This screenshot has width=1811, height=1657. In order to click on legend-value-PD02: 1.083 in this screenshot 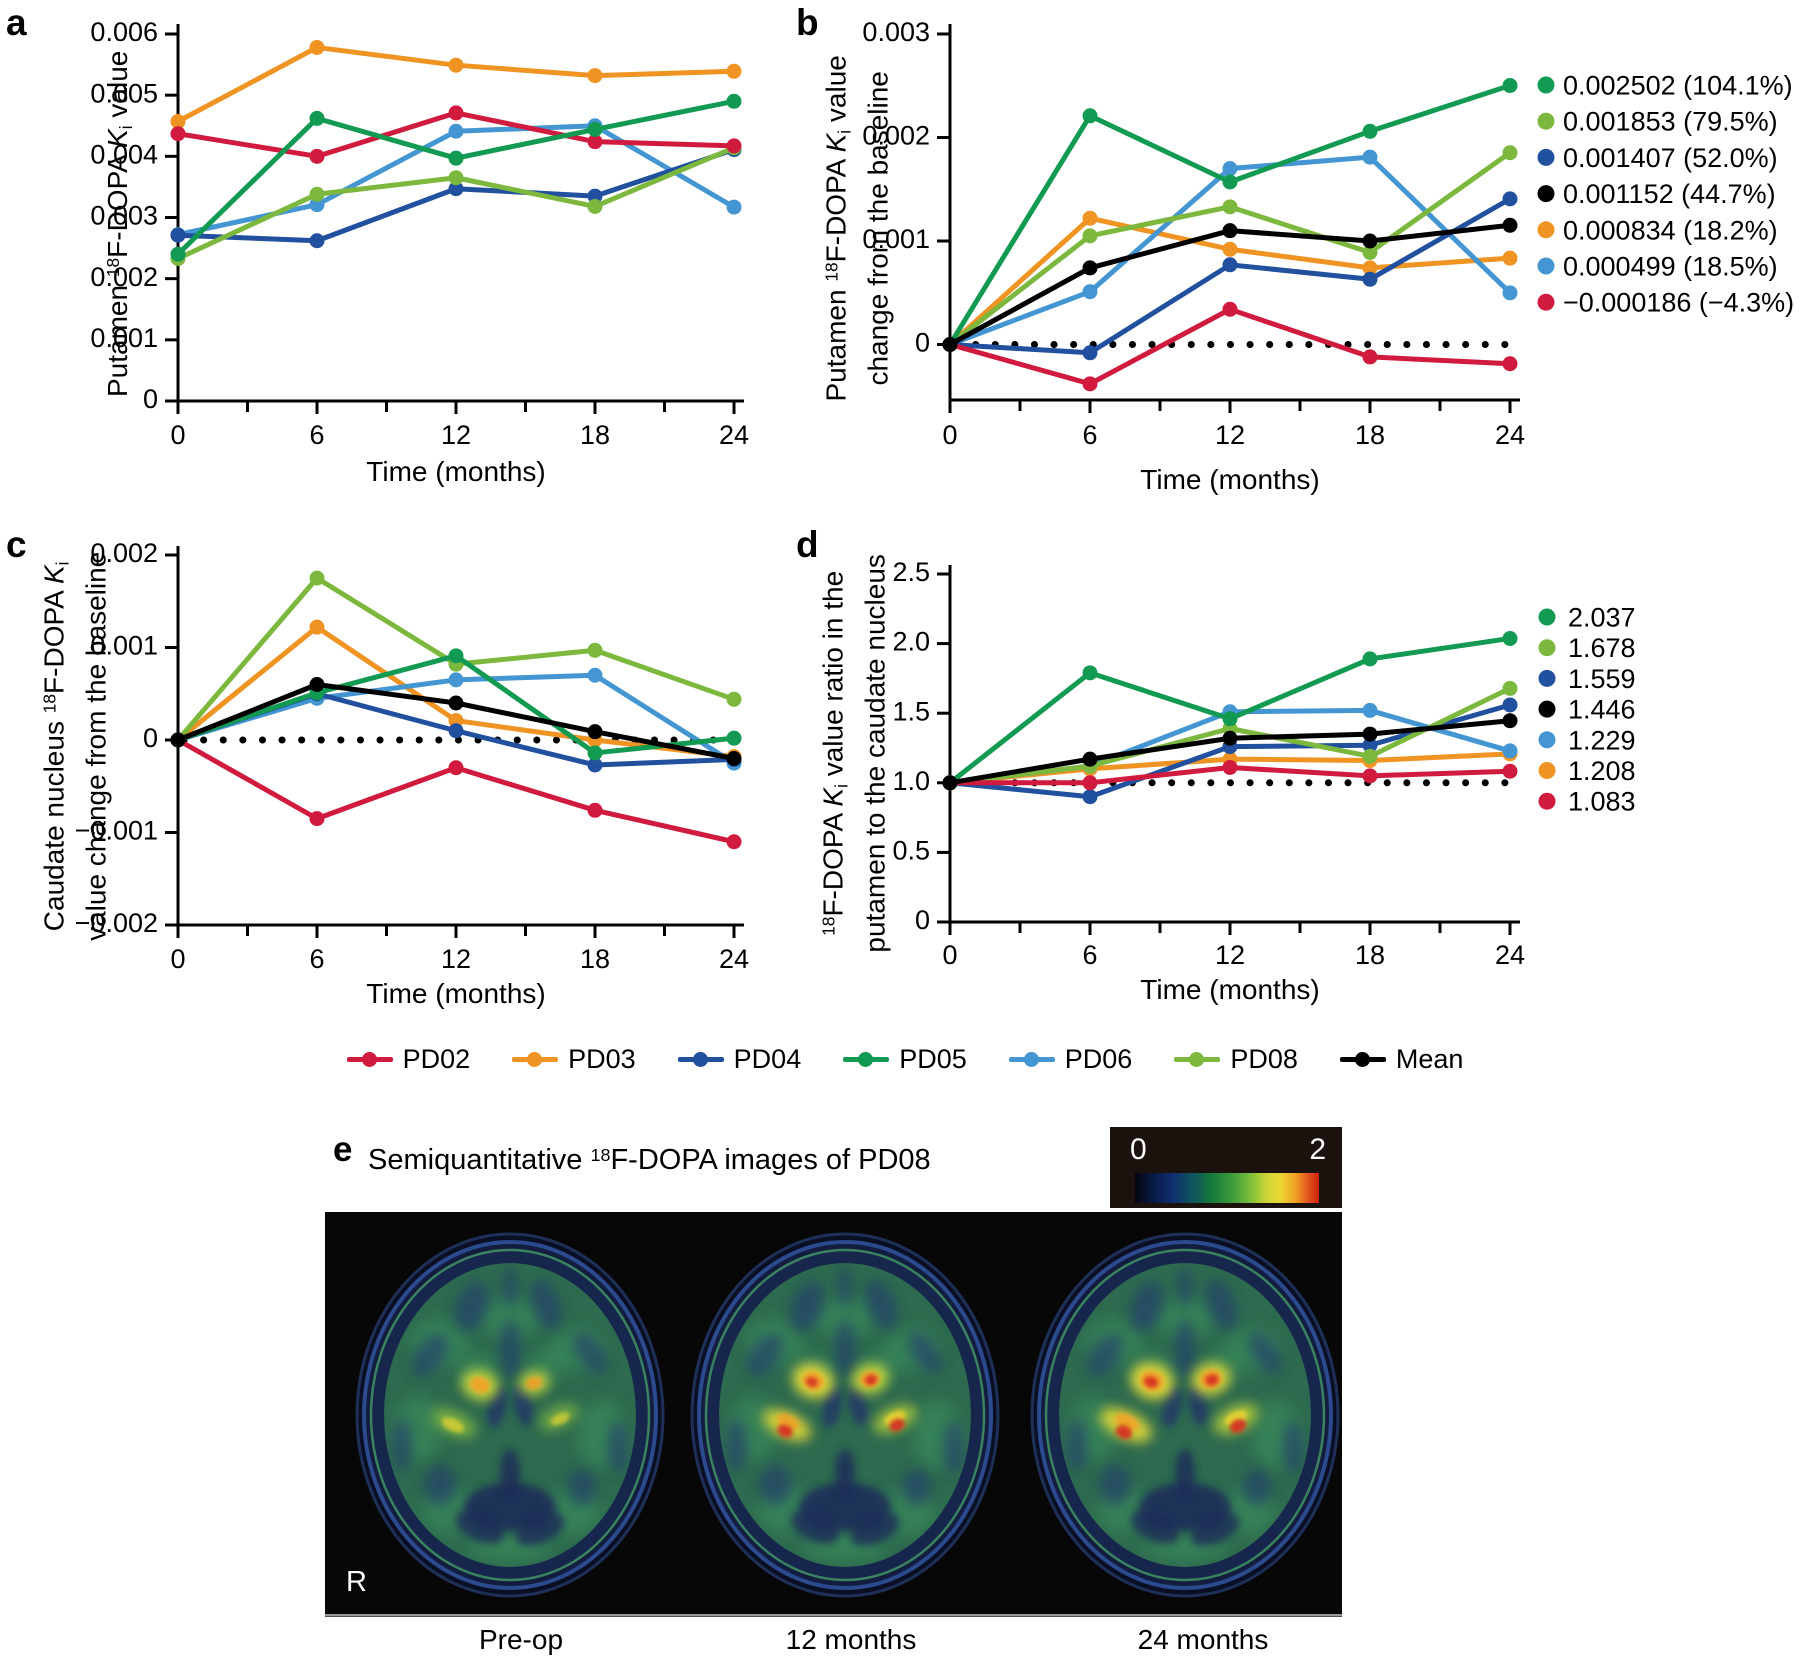, I will do `click(1602, 802)`.